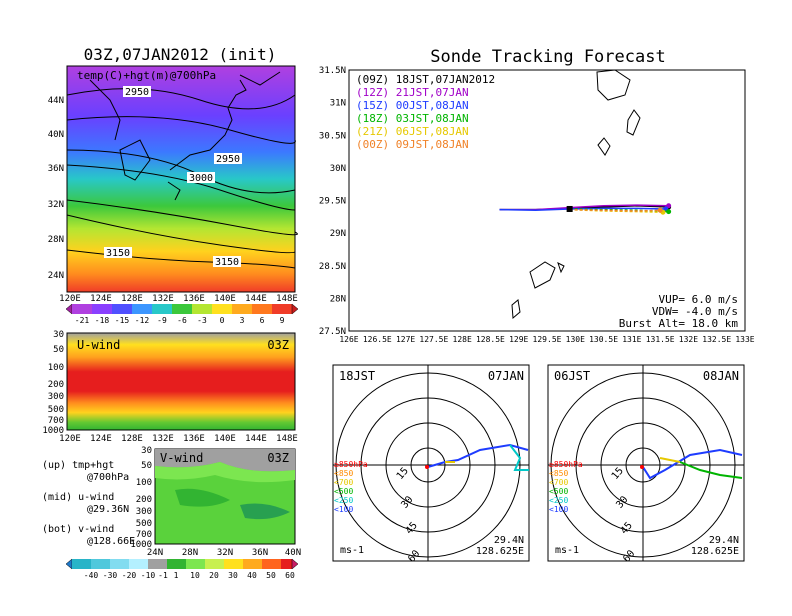 The height and width of the screenshot is (616, 792). Describe the element at coordinates (70, 439) in the screenshot. I see `uwind-x-tick: 120E` at that location.